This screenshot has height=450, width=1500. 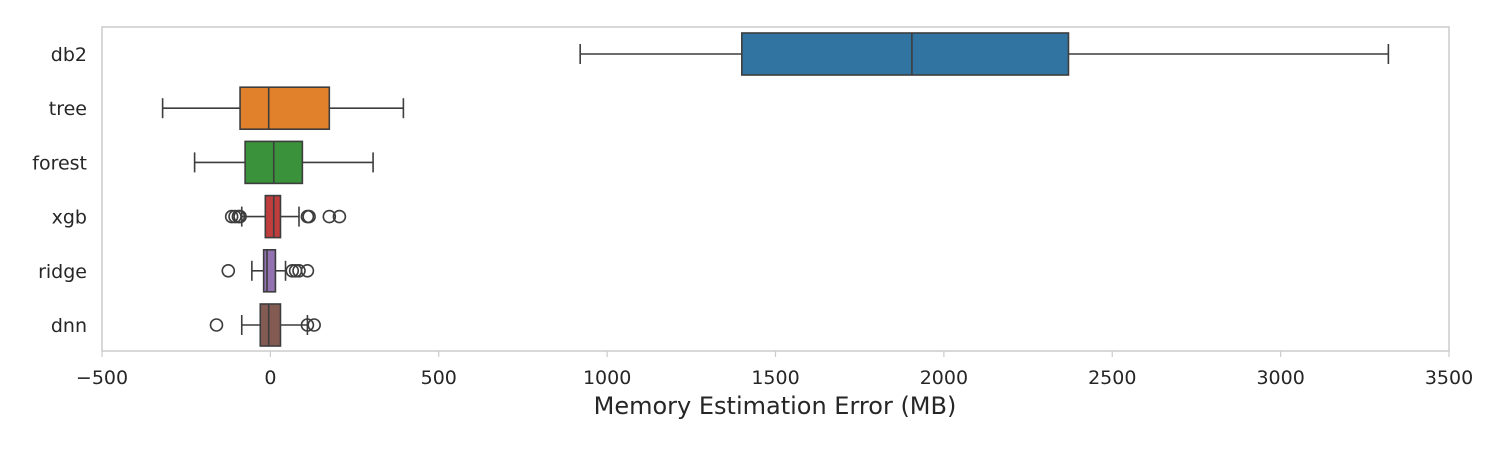 I want to click on box-group-forest, so click(x=283, y=162).